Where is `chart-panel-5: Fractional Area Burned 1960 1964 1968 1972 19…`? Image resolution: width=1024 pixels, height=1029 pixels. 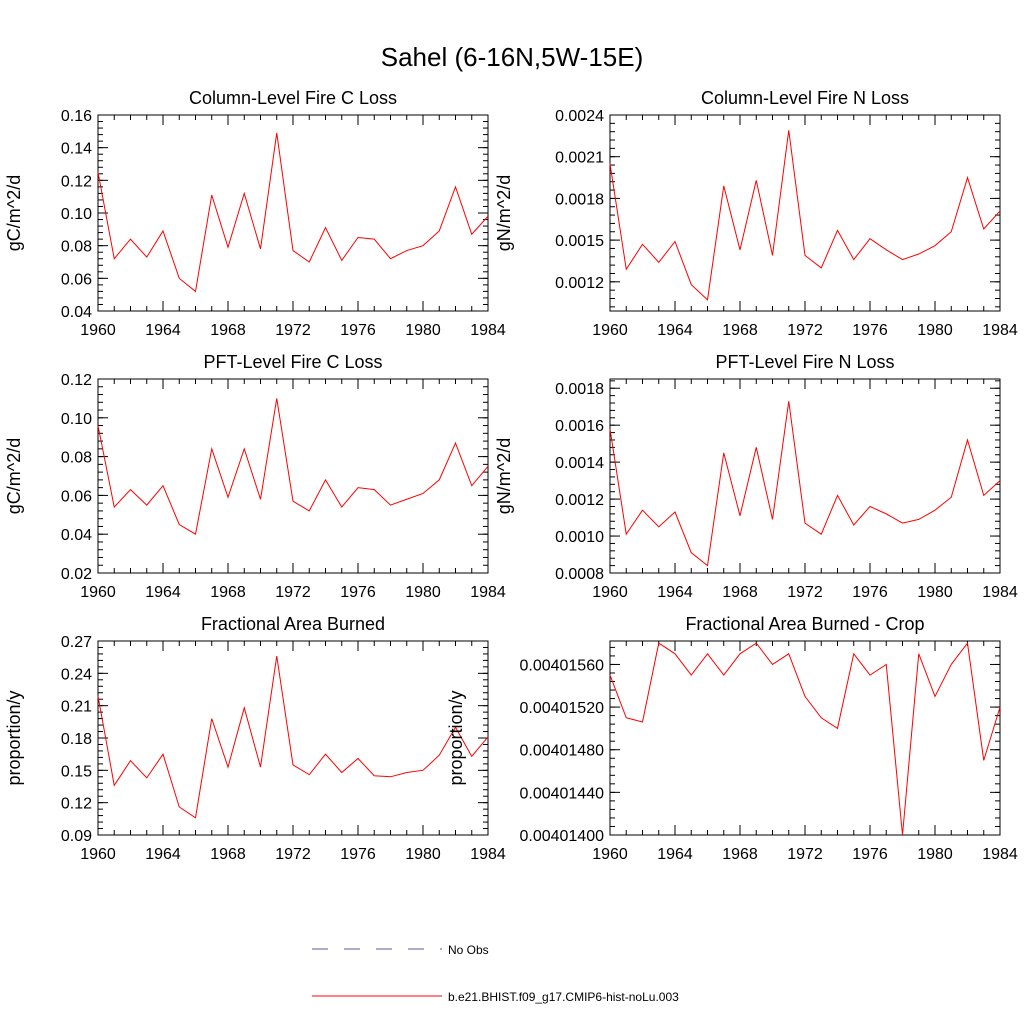 chart-panel-5: Fractional Area Burned 1960 1964 1968 1972 19… is located at coordinates (255, 738).